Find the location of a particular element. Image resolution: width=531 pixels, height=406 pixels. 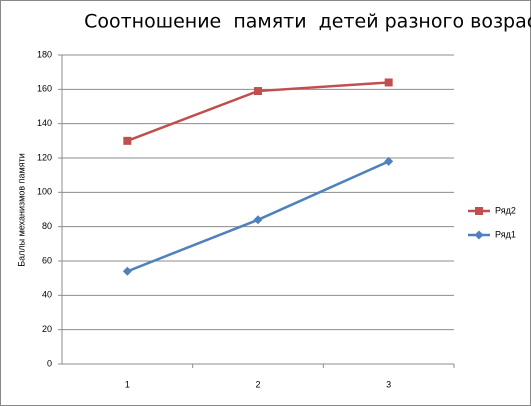

y-tick-label: 0 is located at coordinates (49, 363).